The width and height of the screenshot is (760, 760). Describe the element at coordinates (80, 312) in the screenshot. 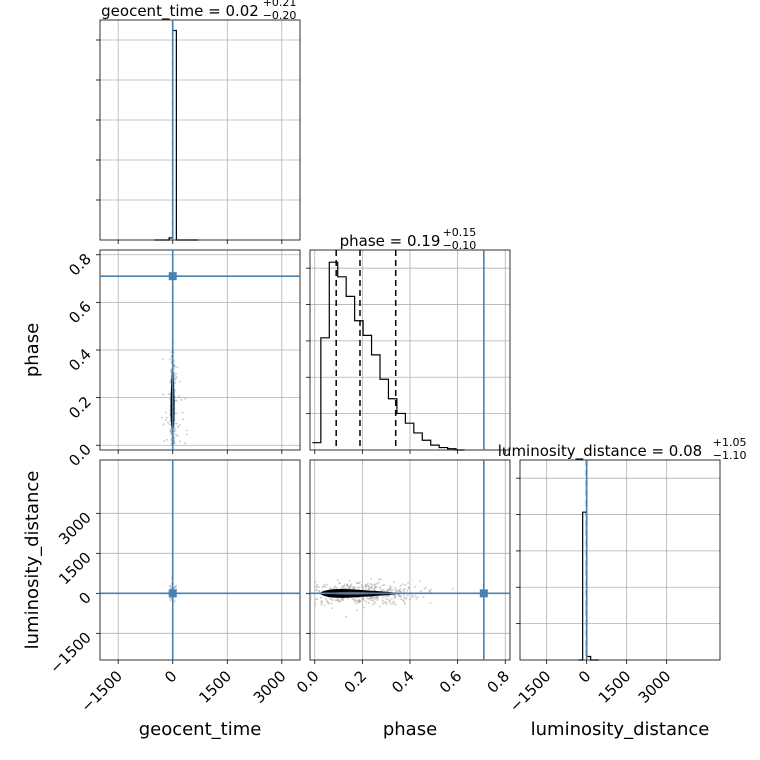

I see `y-tick-label: 0.6` at that location.